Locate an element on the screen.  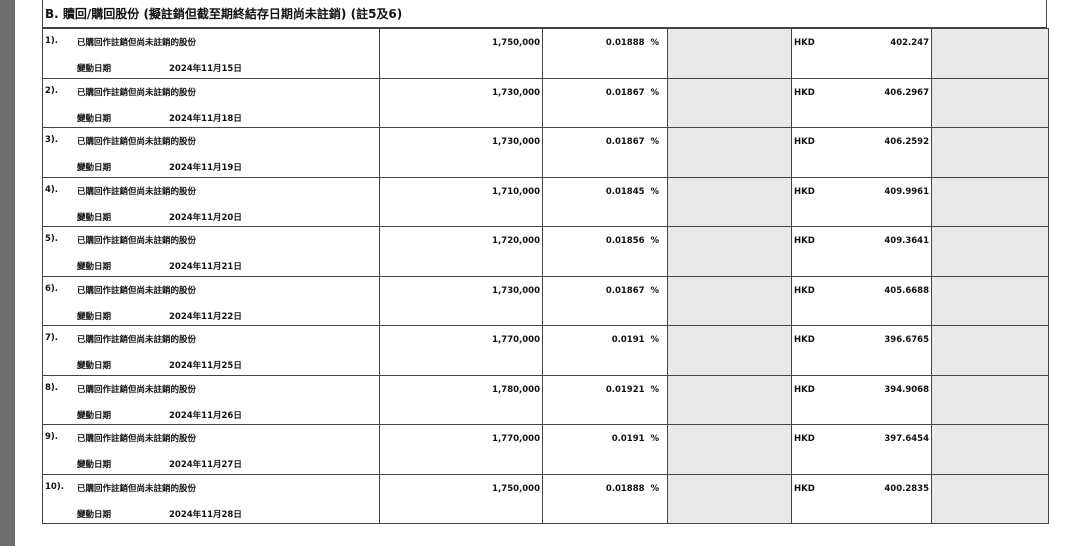
price: 400.2835 is located at coordinates (906, 488).